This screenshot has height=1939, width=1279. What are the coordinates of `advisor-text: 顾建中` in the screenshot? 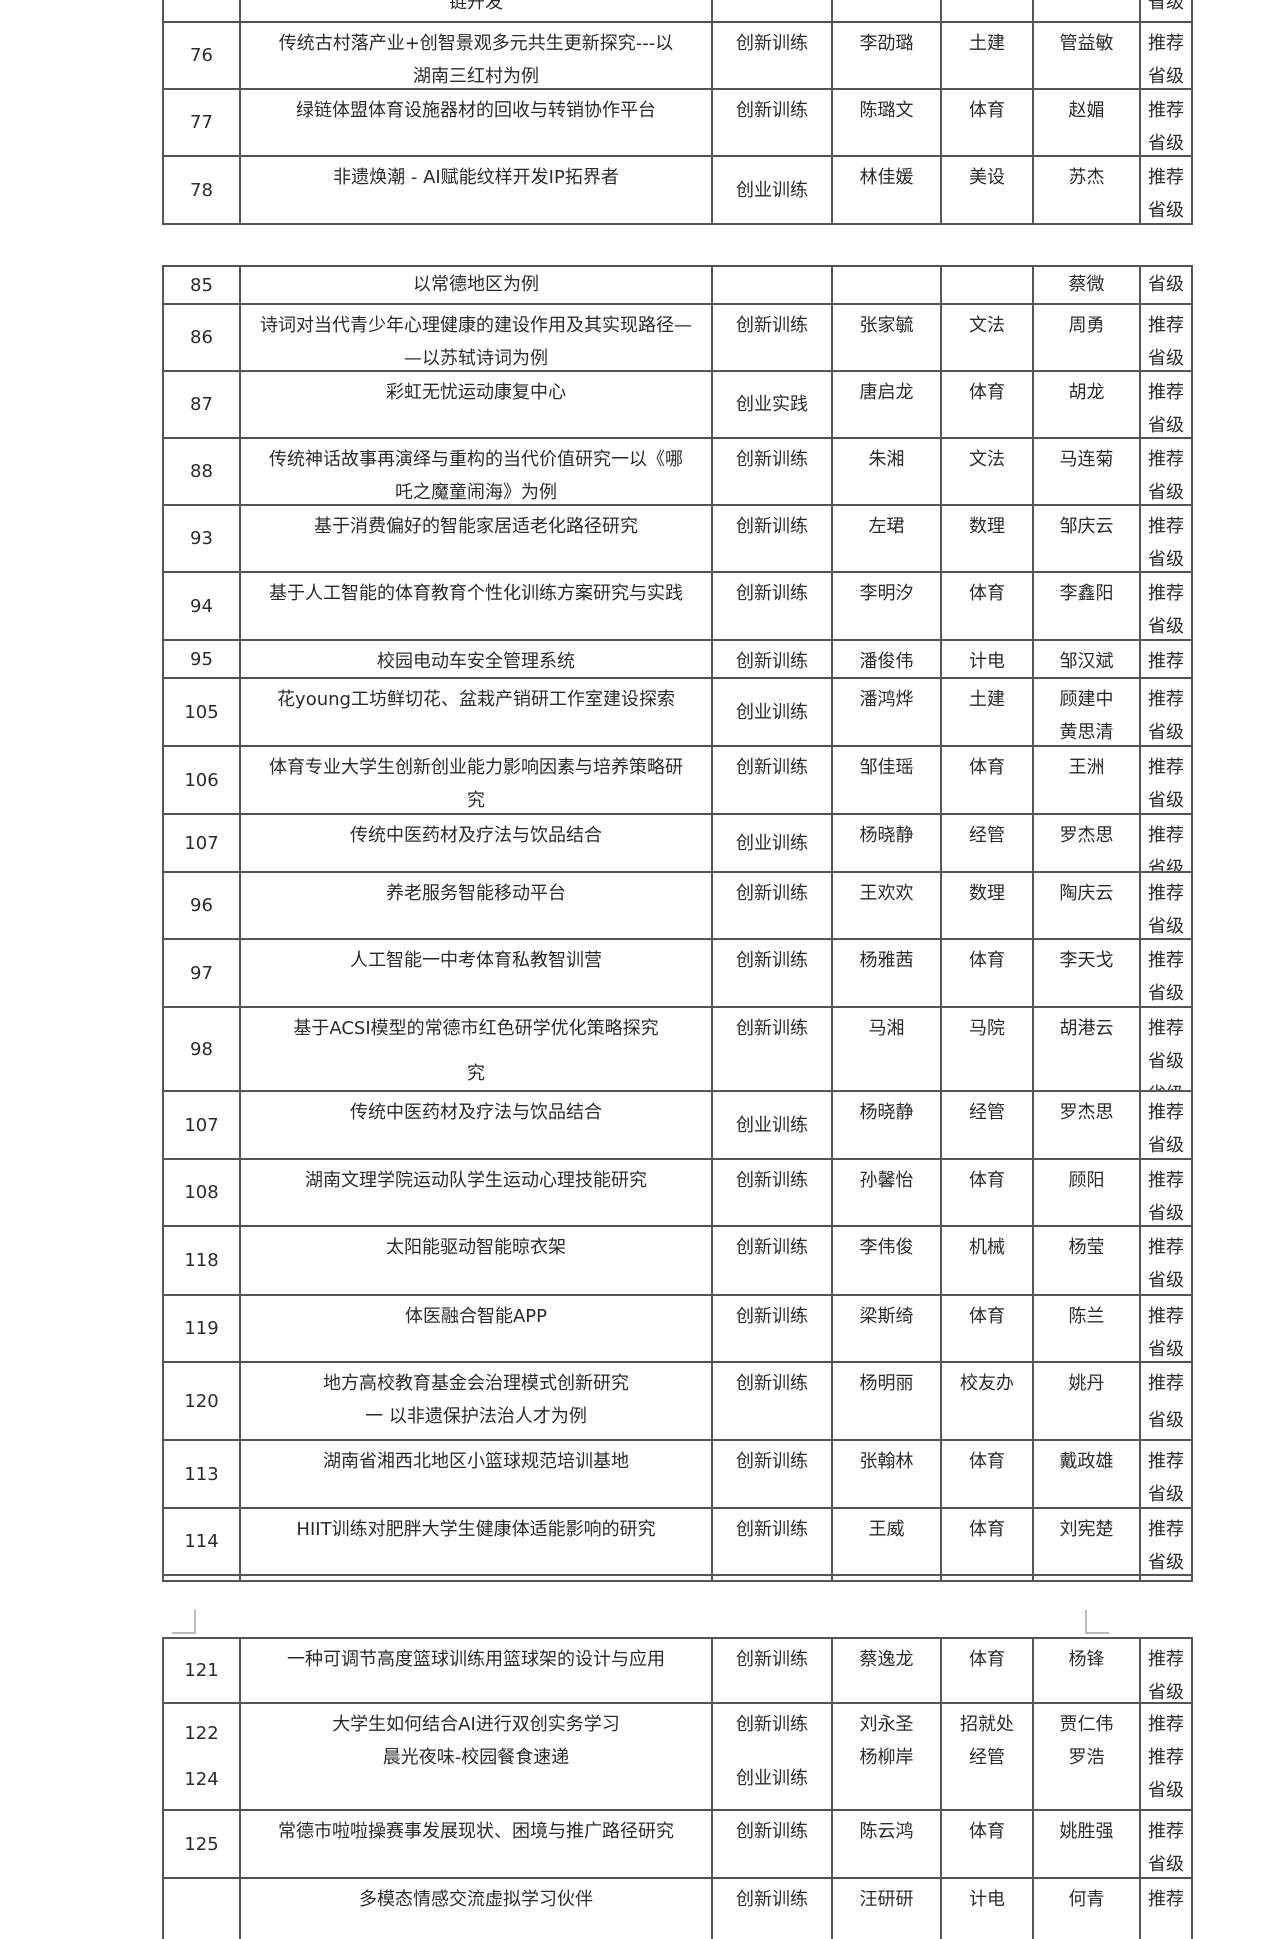 It's located at (1086, 699).